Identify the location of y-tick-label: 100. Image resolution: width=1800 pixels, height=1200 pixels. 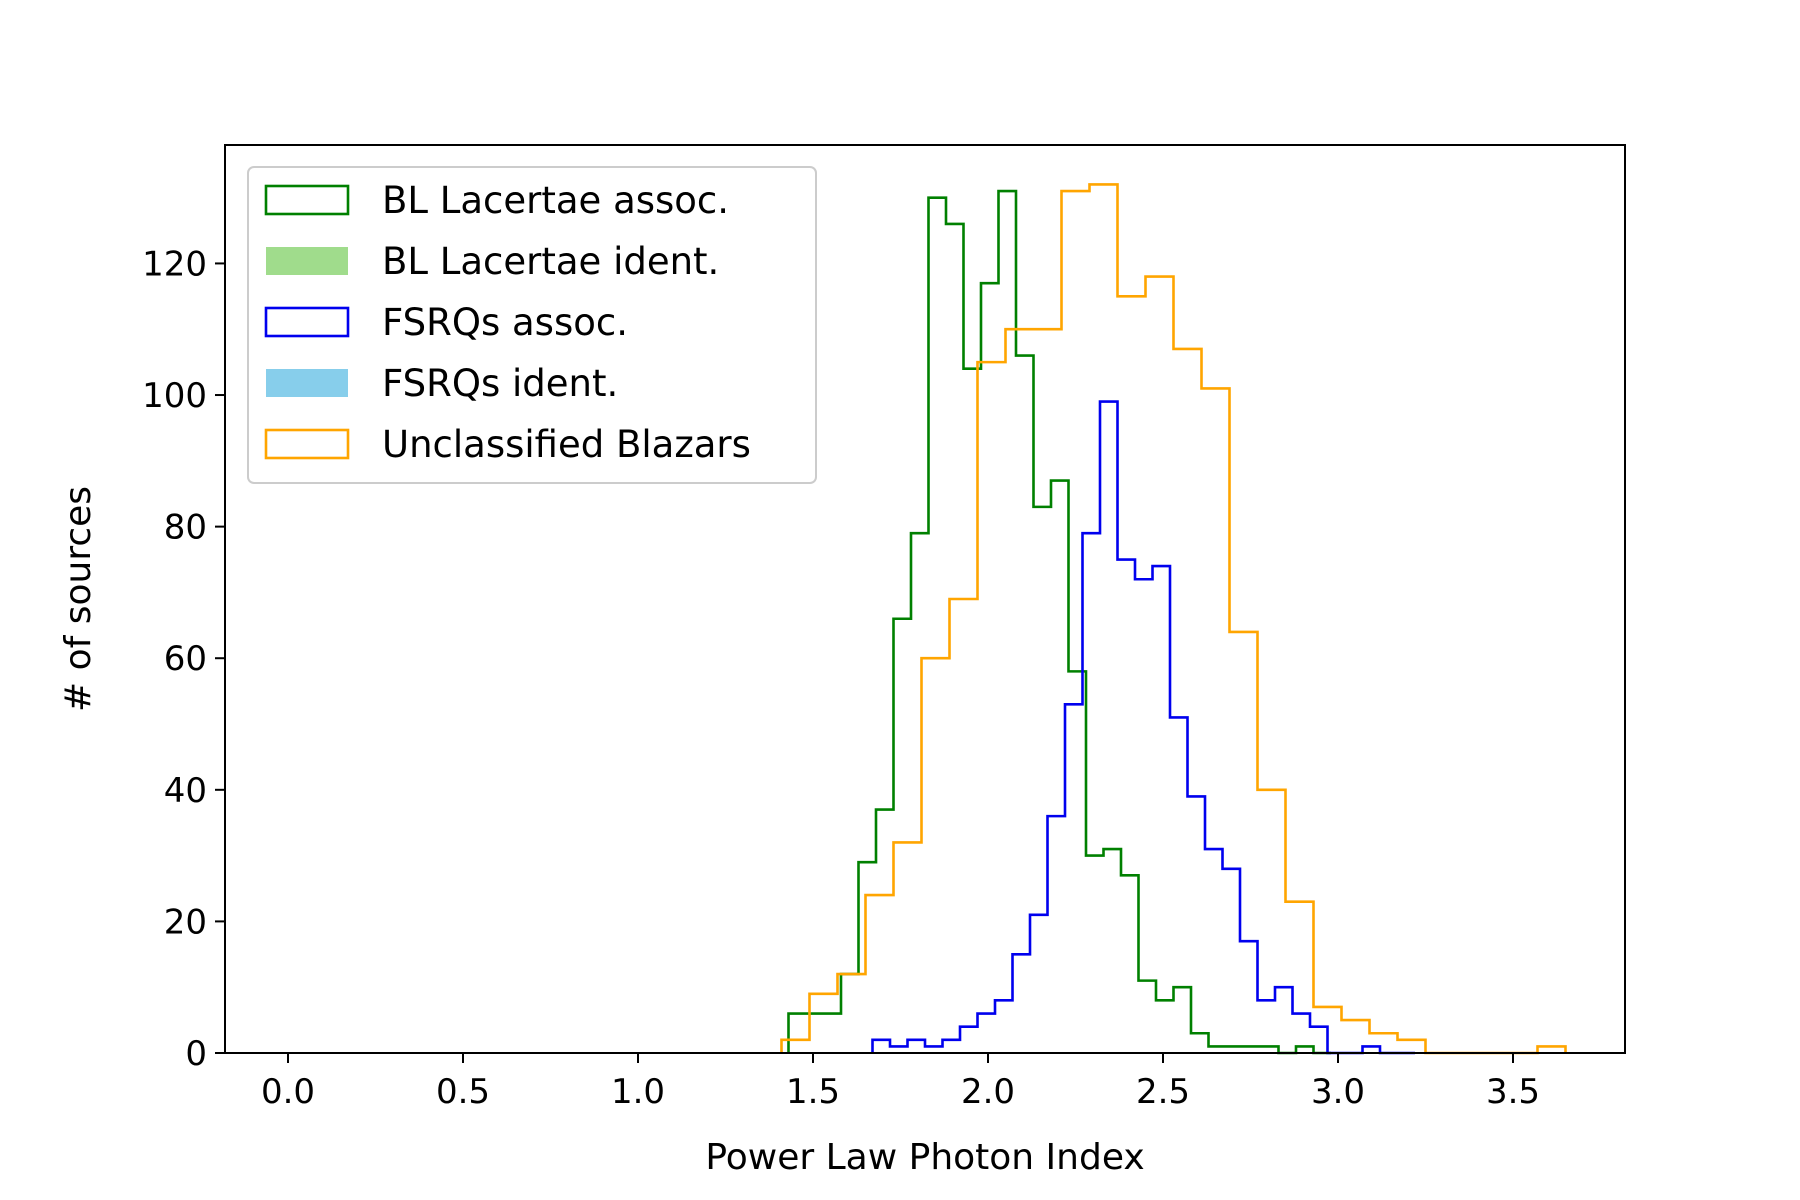
(174, 396).